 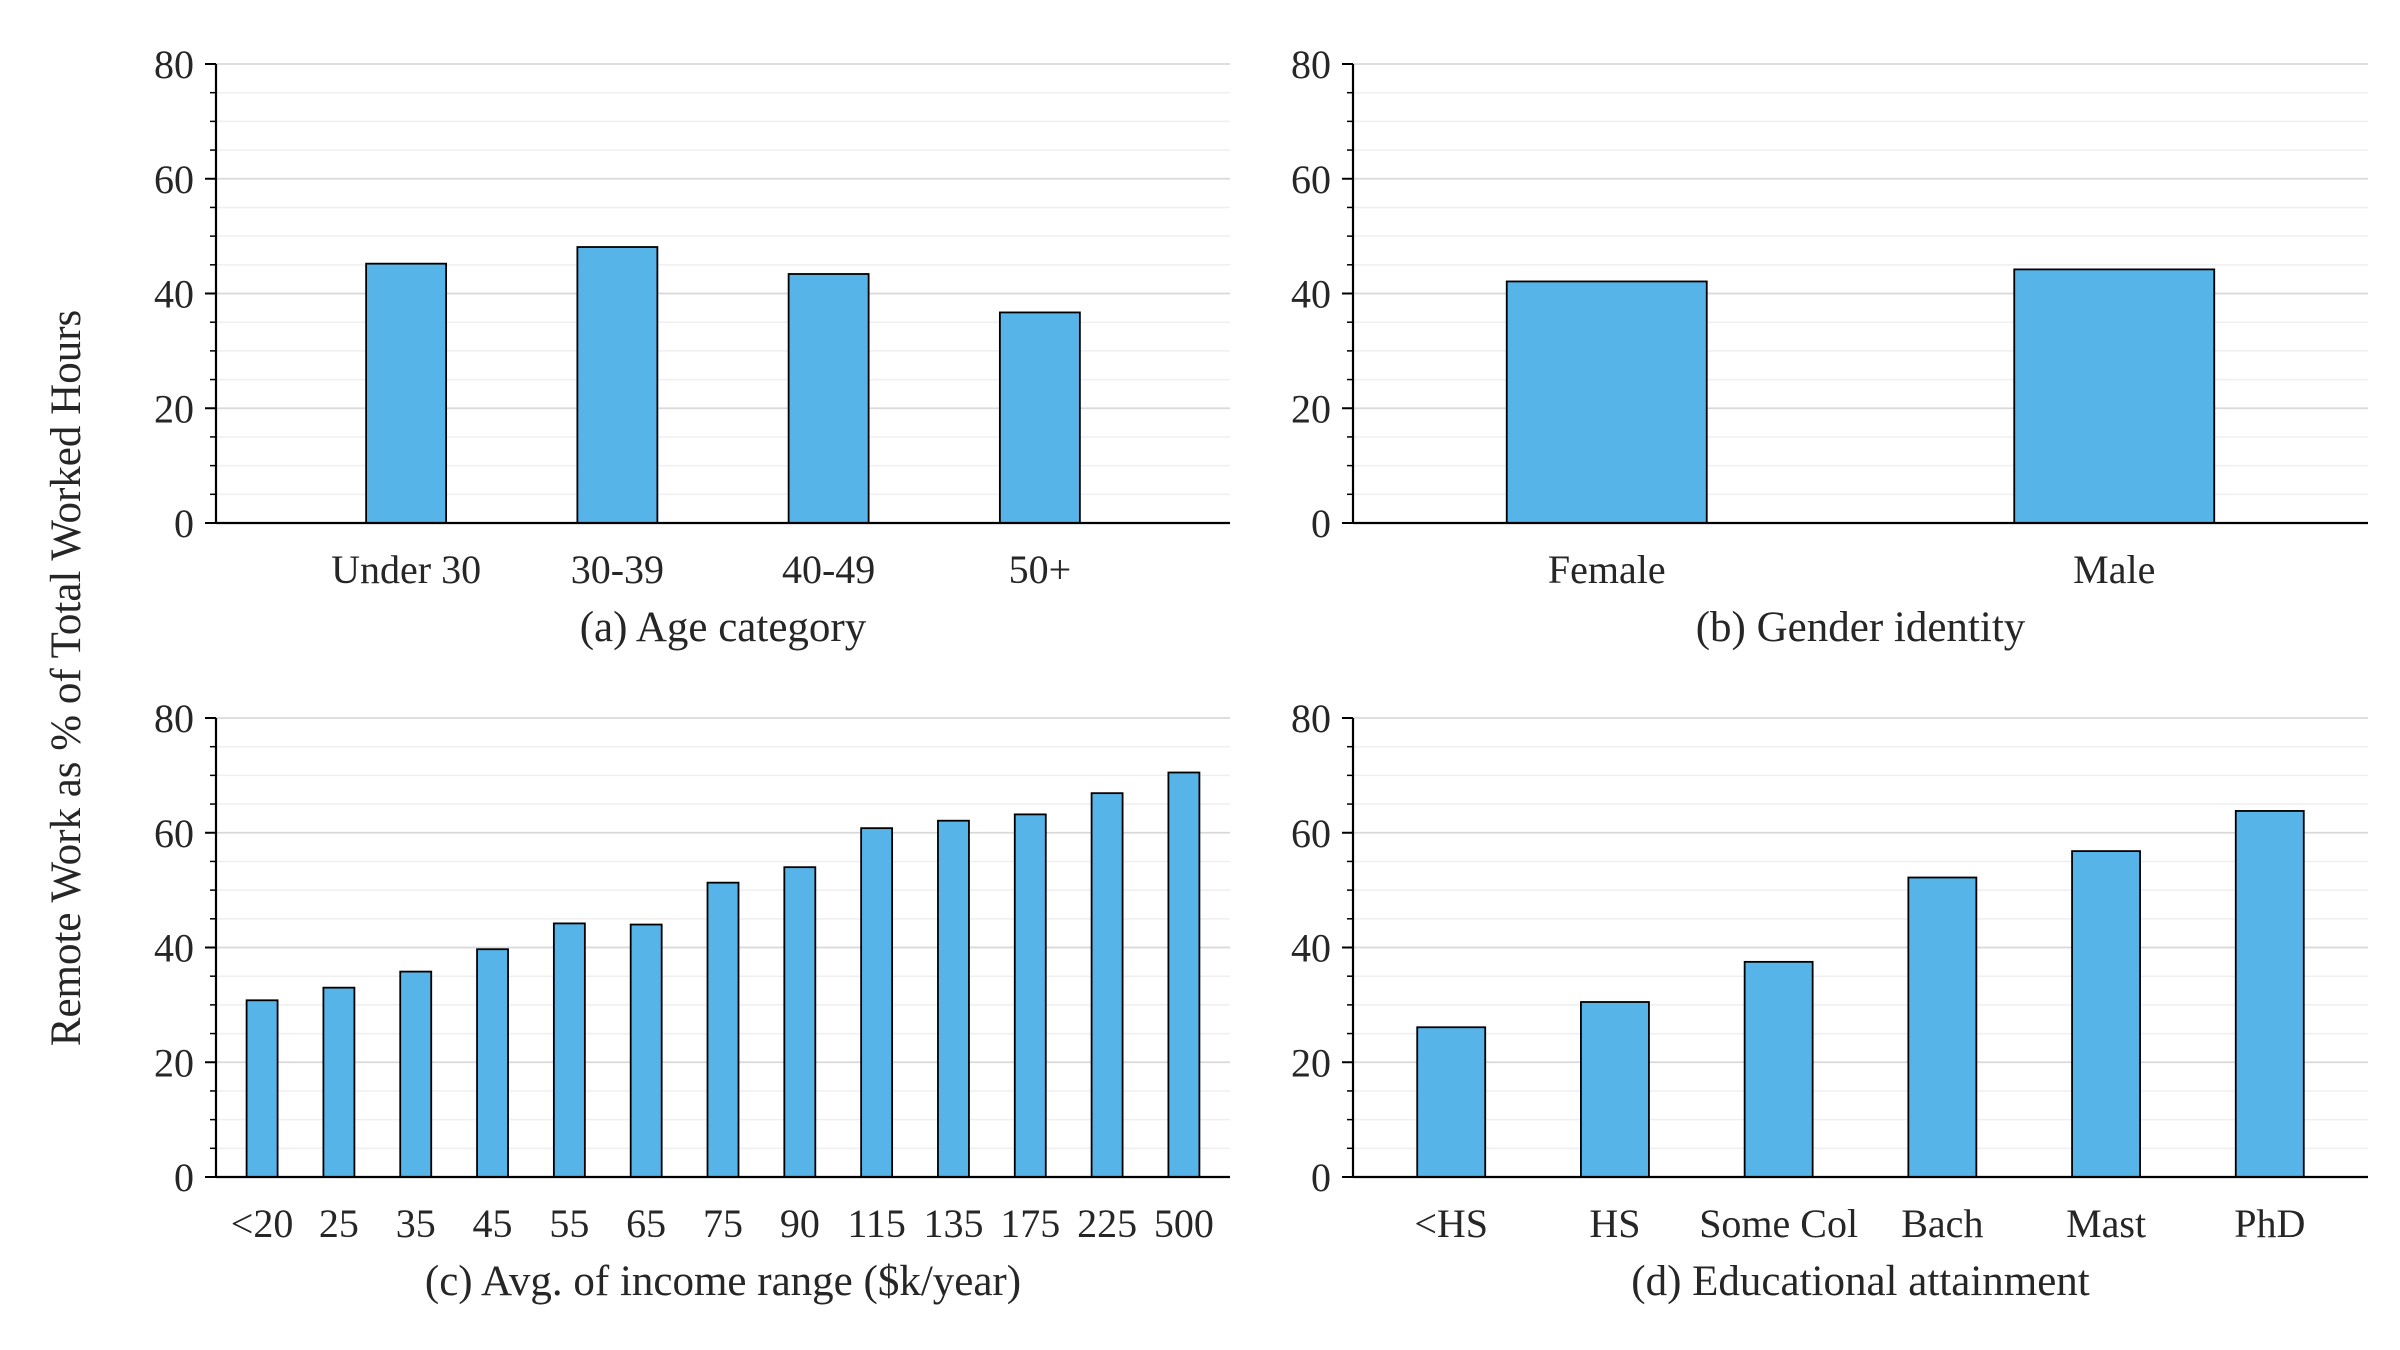 What do you see at coordinates (646, 1223) in the screenshot?
I see `x-tick-label: 65` at bounding box center [646, 1223].